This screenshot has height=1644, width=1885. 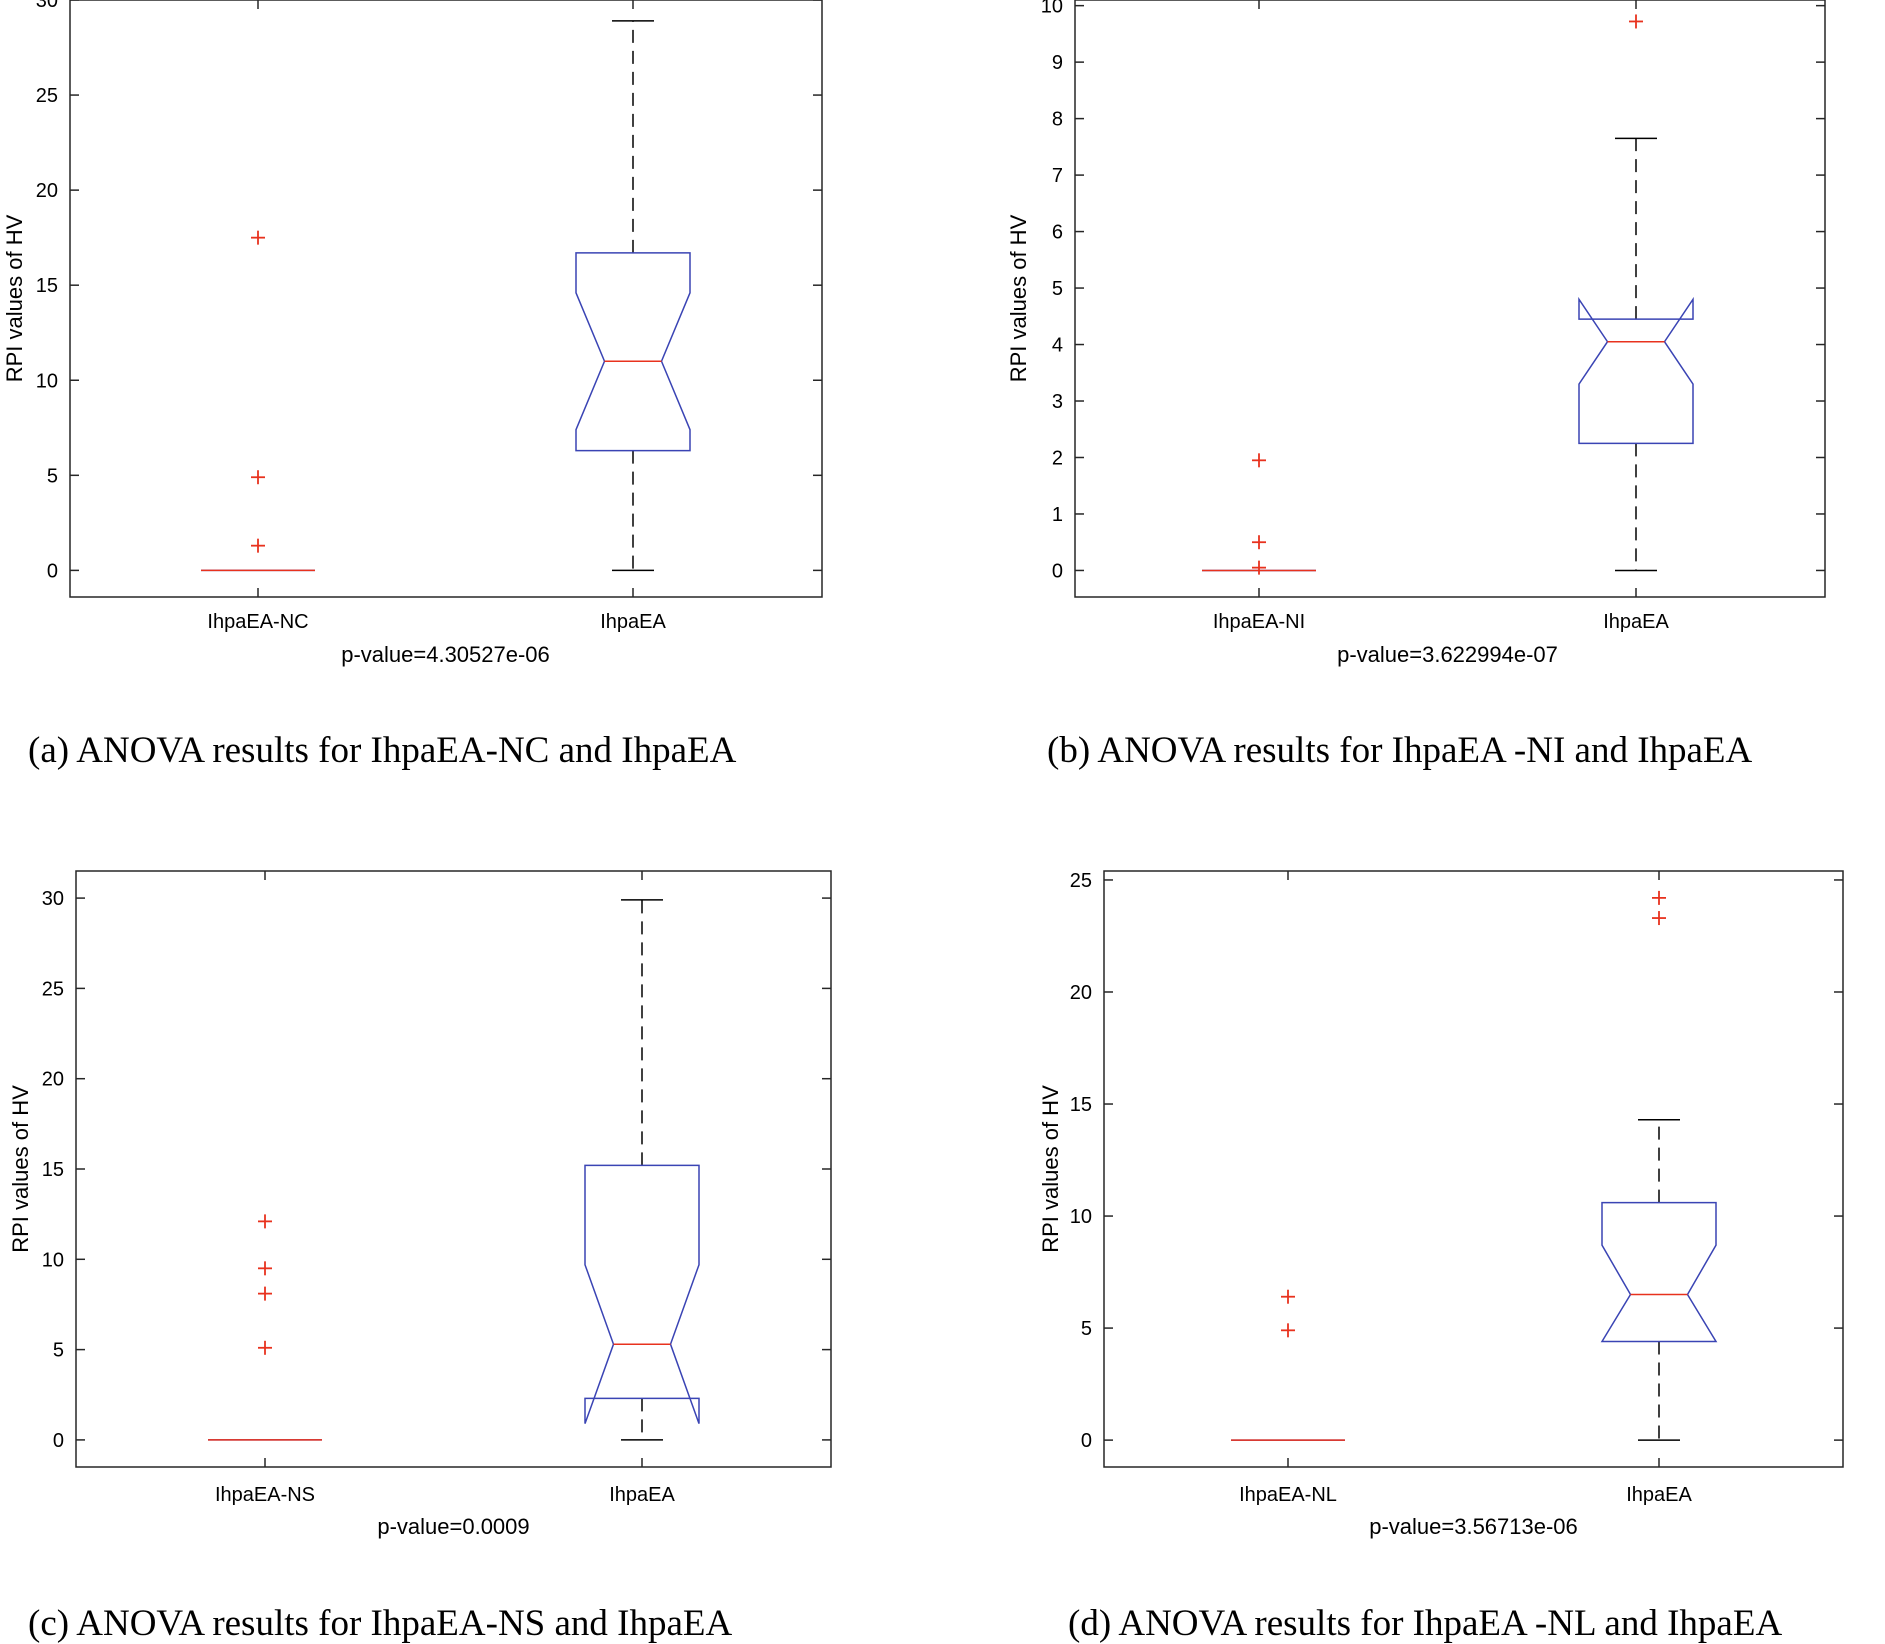 What do you see at coordinates (1057, 63) in the screenshot?
I see `y-tick-label: 9` at bounding box center [1057, 63].